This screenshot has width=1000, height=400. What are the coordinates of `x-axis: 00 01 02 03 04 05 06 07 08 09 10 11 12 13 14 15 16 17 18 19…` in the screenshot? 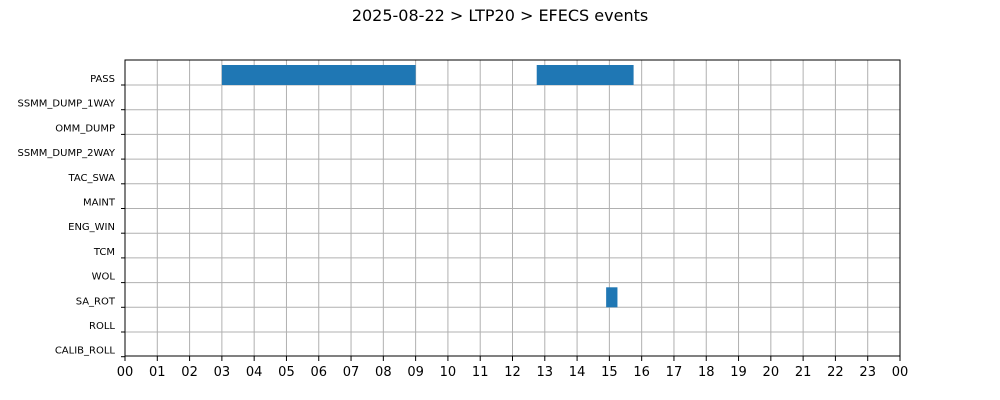 It's located at (513, 368).